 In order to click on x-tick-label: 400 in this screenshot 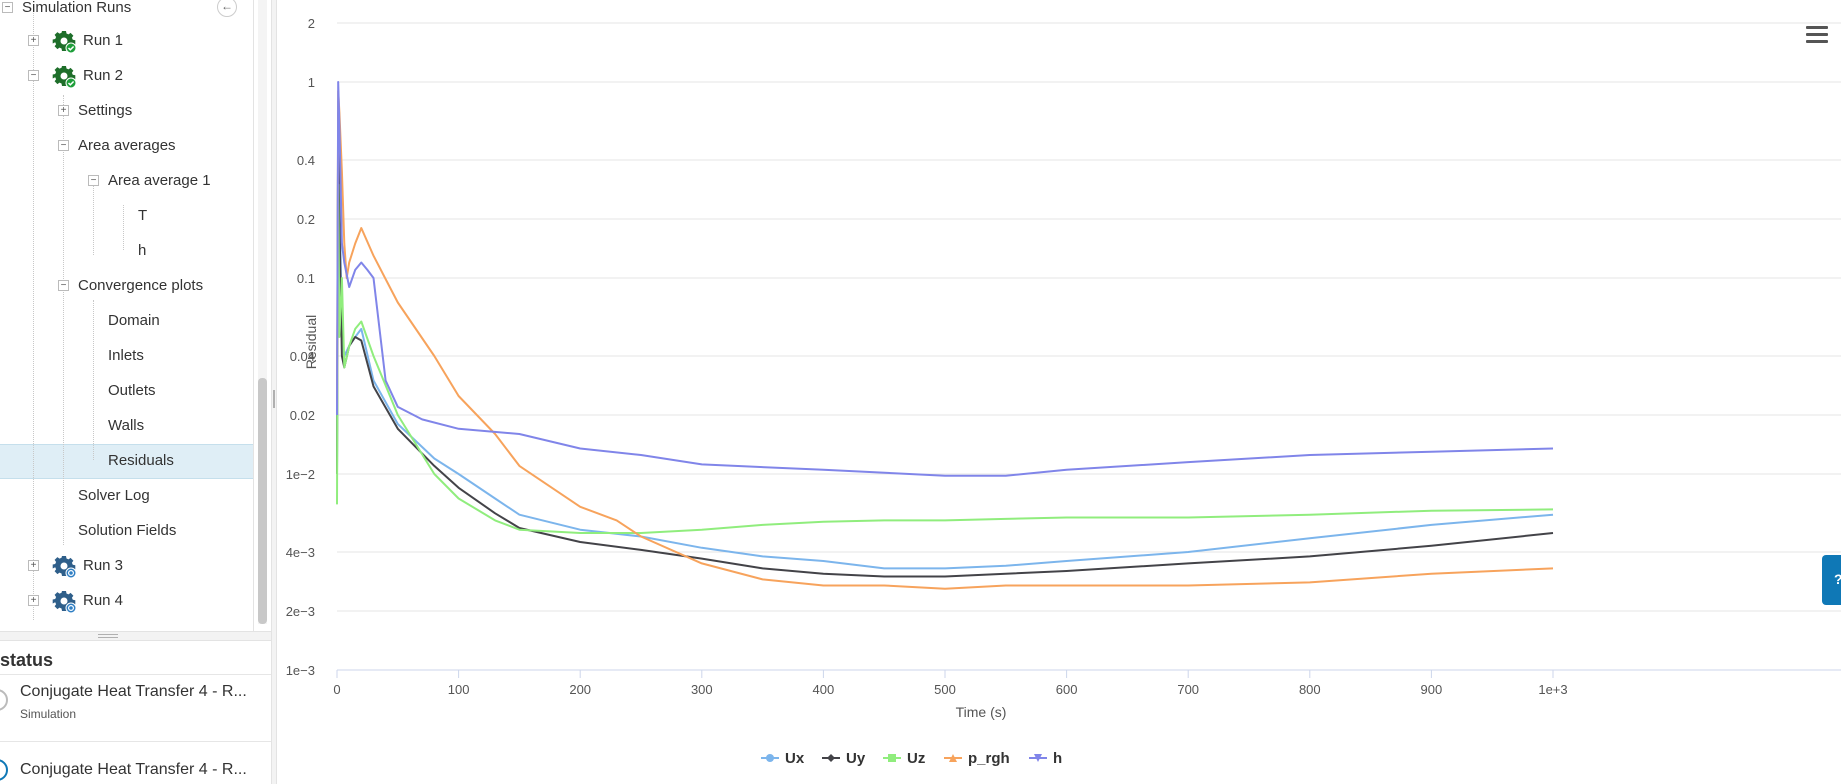, I will do `click(824, 689)`.